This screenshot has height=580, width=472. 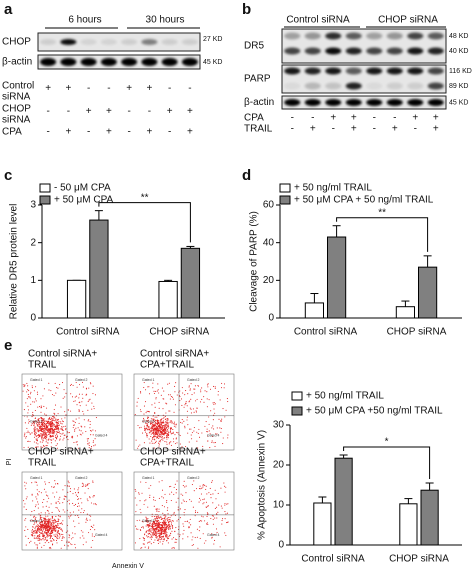 What do you see at coordinates (279, 425) in the screenshot?
I see `y-tick-label: 30` at bounding box center [279, 425].